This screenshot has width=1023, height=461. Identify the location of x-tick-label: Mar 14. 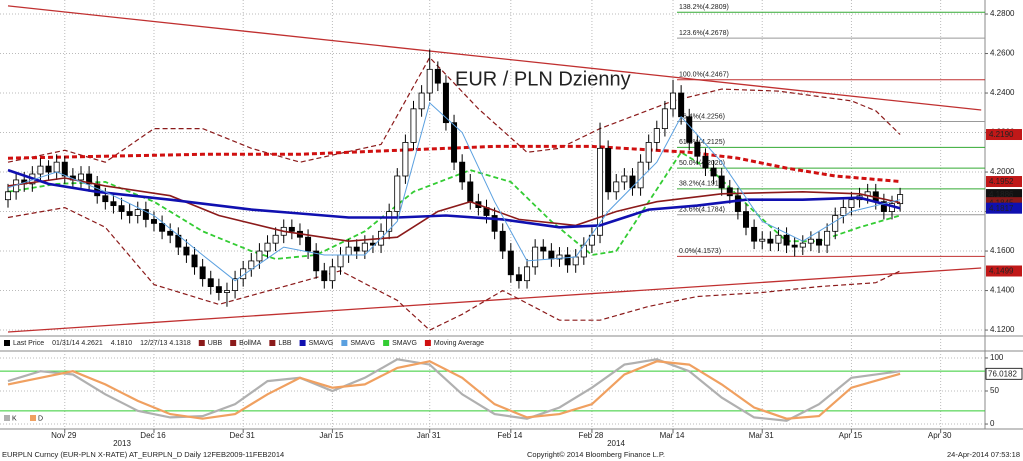
(672, 435).